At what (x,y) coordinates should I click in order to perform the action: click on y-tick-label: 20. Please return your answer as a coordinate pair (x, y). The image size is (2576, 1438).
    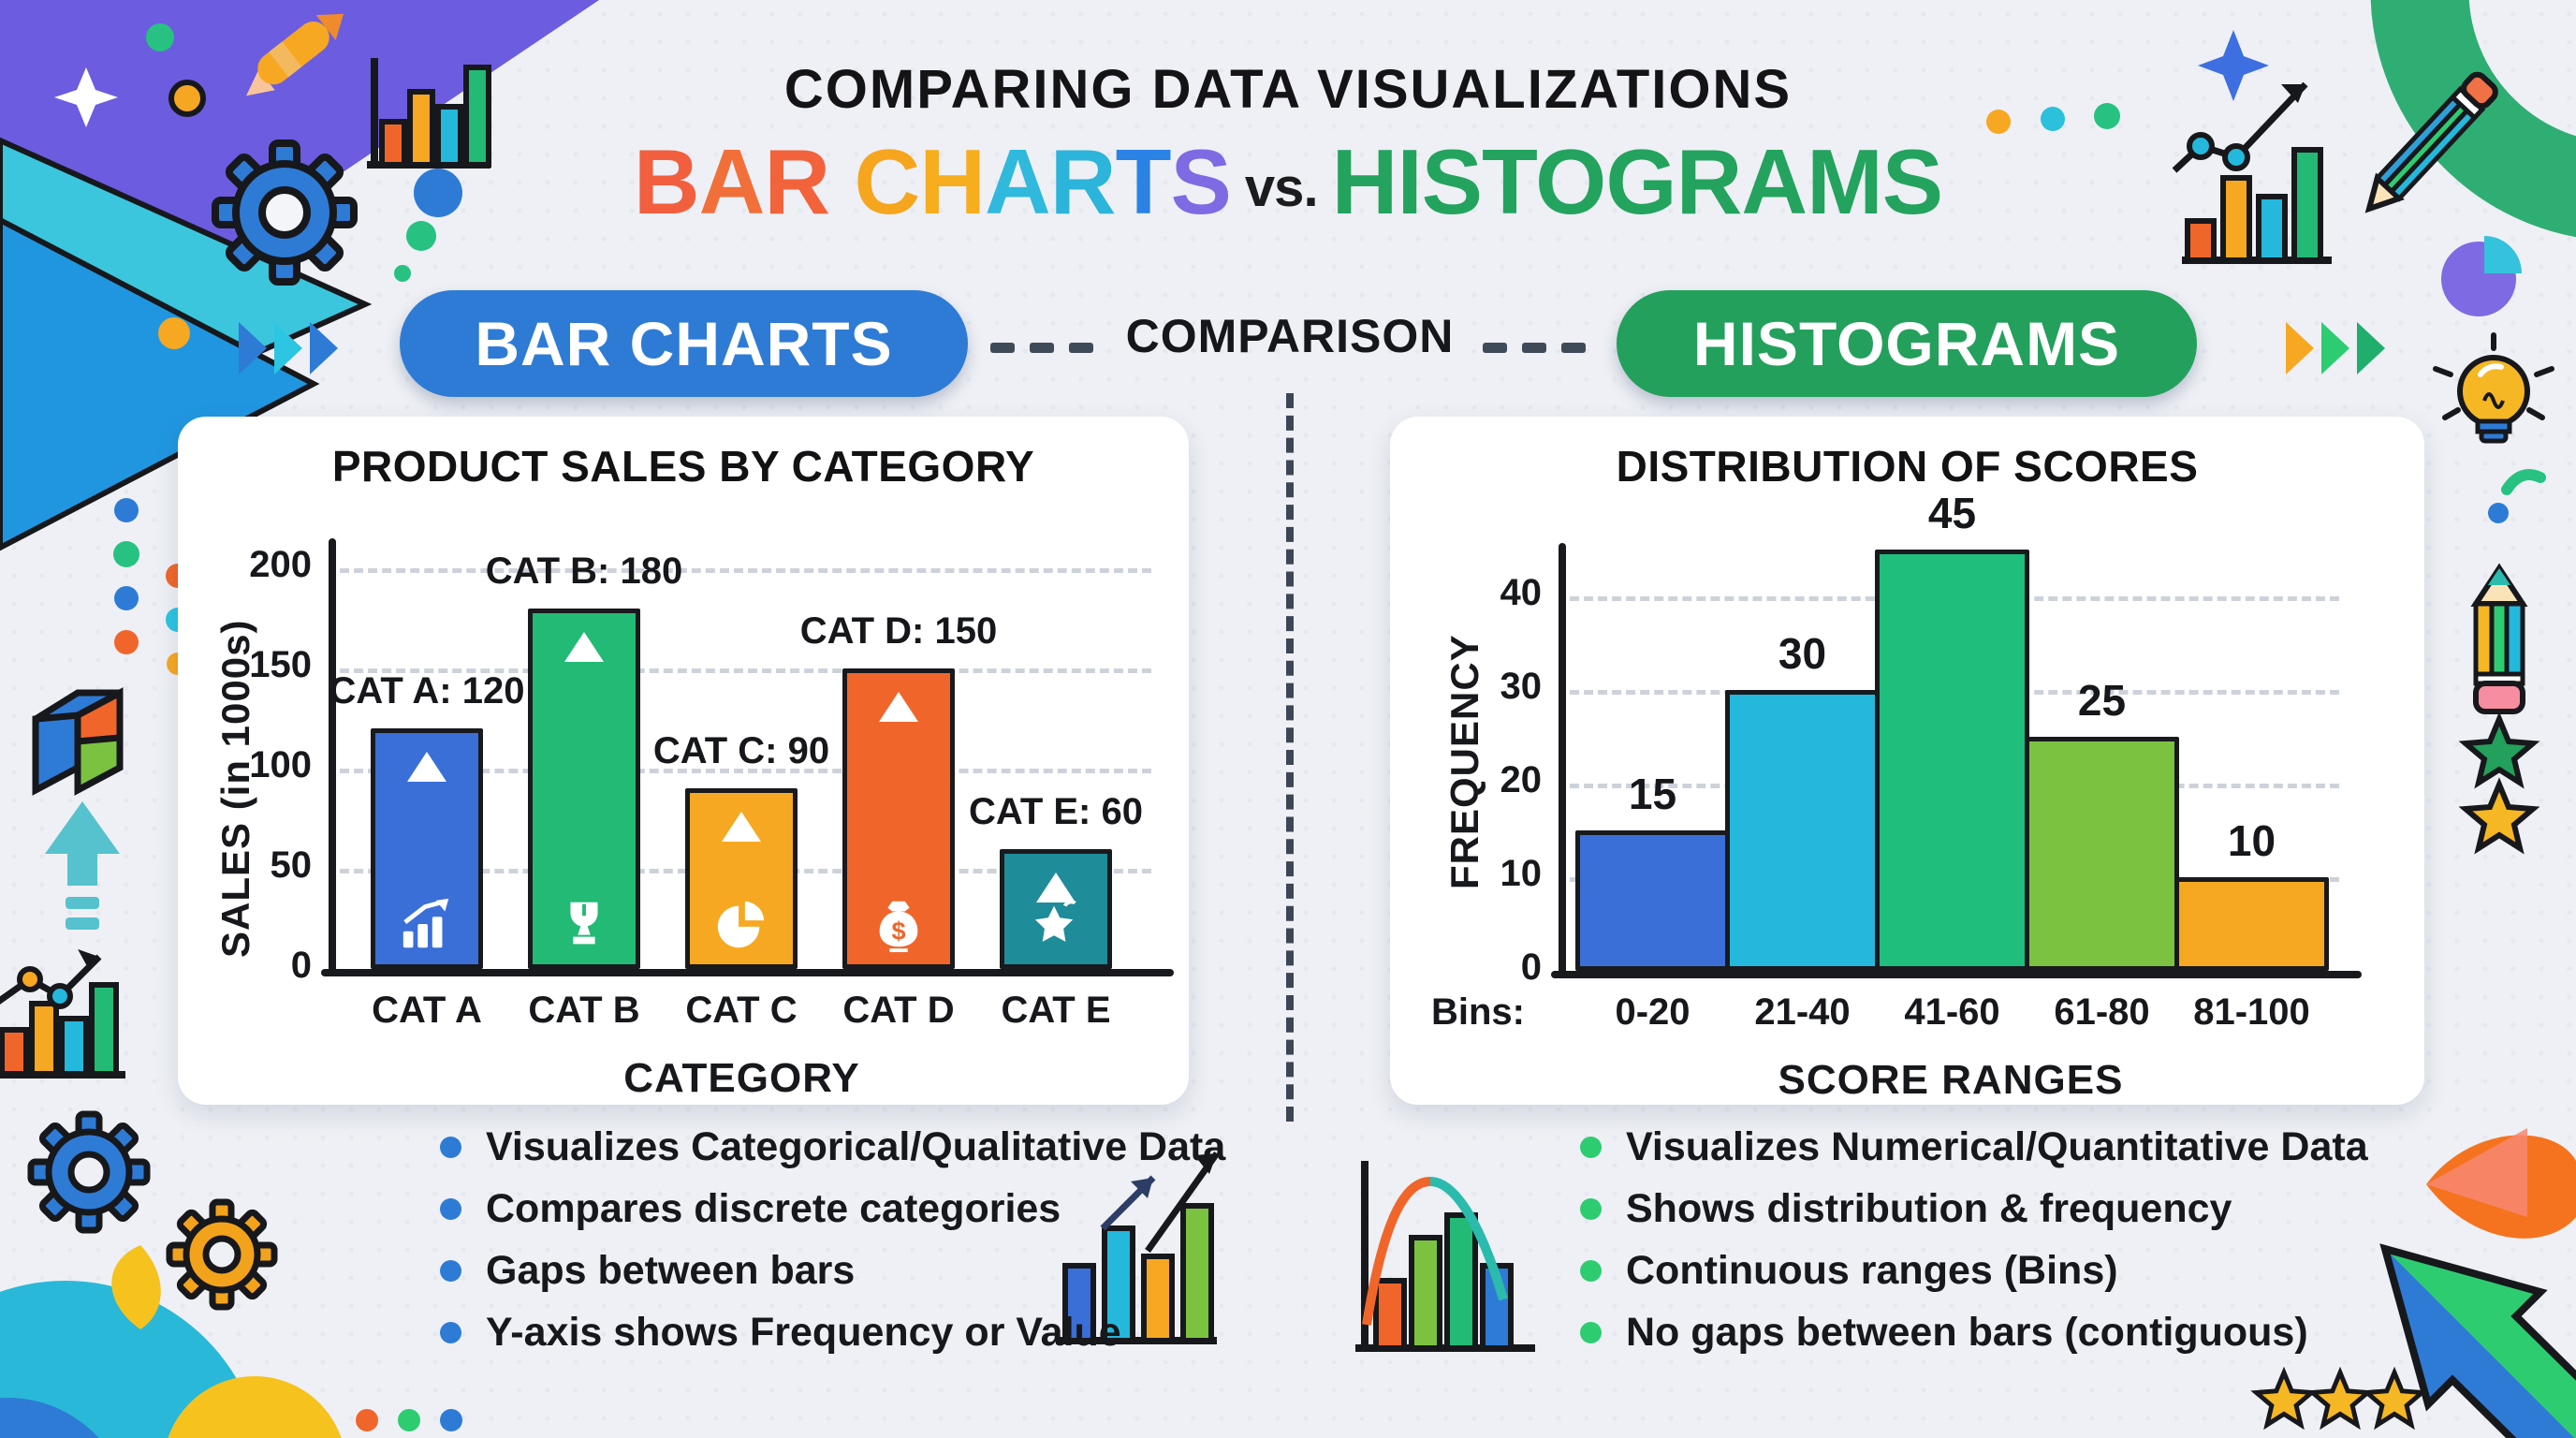
    Looking at the image, I should click on (1521, 779).